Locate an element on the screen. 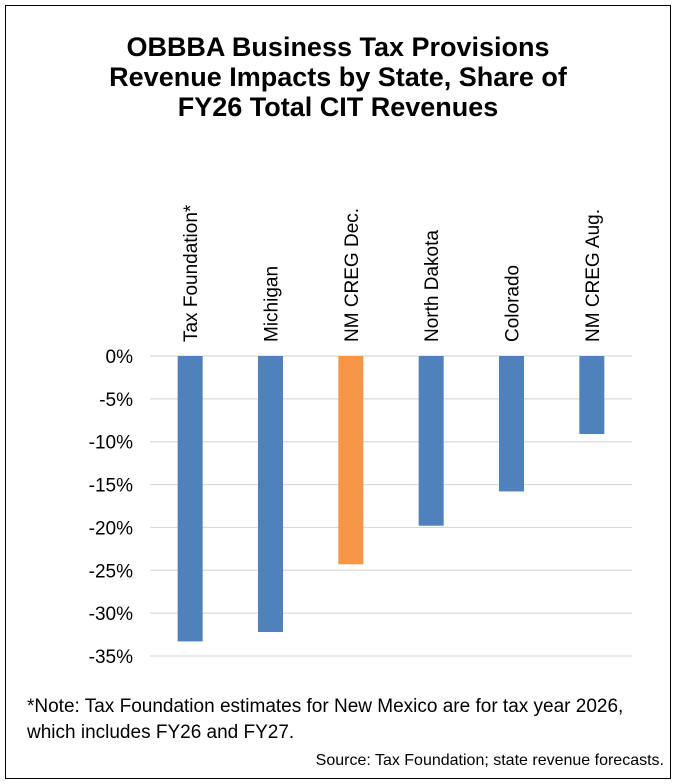 The image size is (676, 784). y-tick-label: -35% is located at coordinates (111, 657).